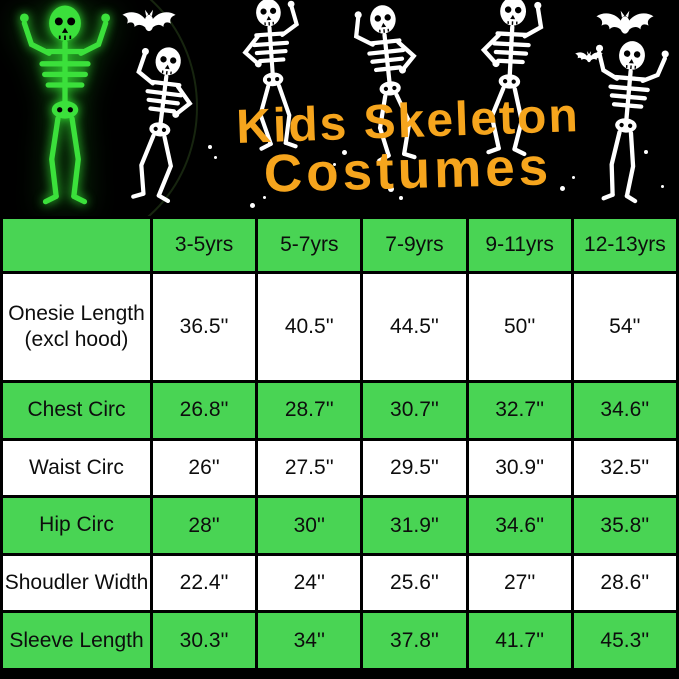  I want to click on size-value-cell: 24'', so click(309, 583).